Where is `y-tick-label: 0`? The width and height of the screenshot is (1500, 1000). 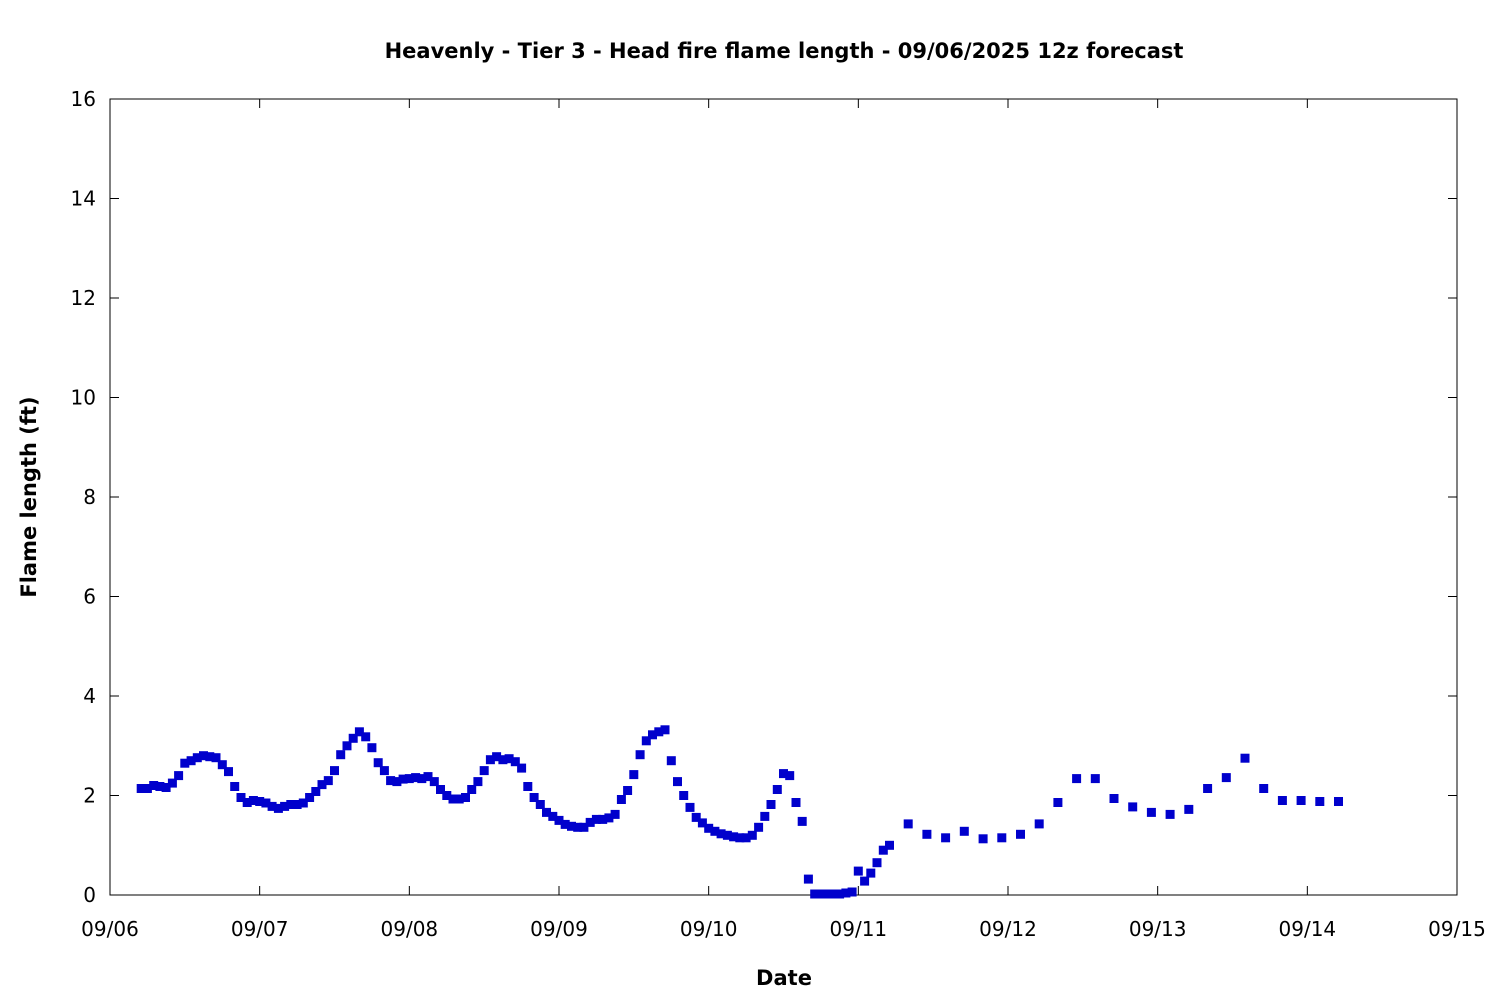 y-tick-label: 0 is located at coordinates (89, 895).